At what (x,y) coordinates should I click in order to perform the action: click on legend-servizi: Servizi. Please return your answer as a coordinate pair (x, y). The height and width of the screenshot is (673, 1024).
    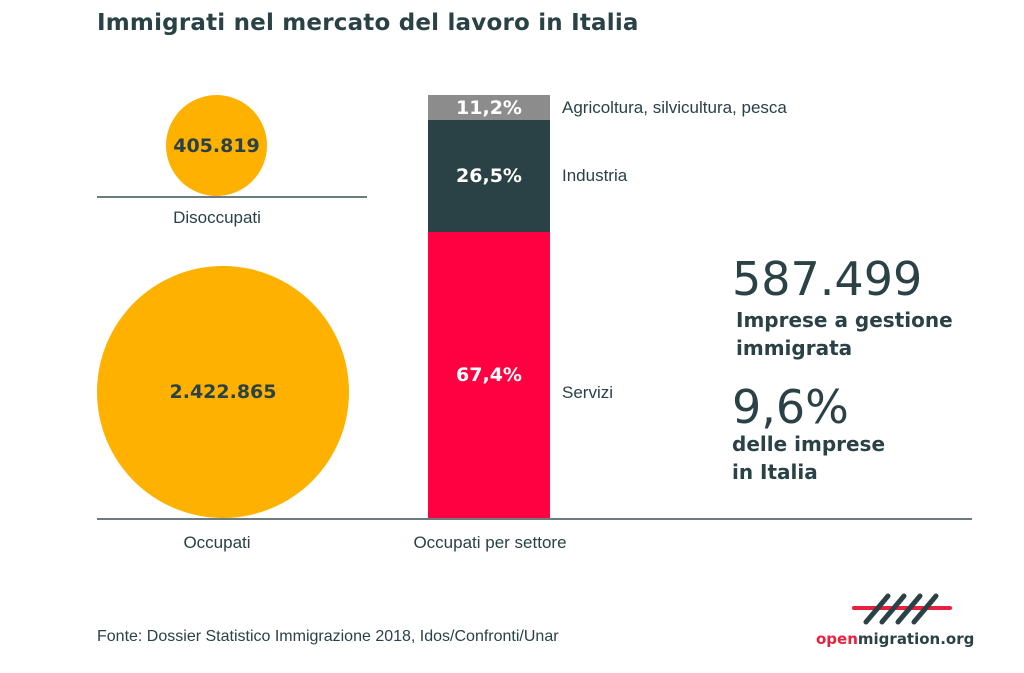
    Looking at the image, I should click on (588, 392).